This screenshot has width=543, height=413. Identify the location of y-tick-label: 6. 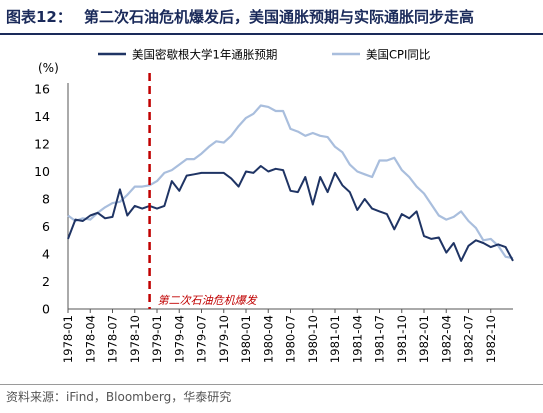
(46, 226).